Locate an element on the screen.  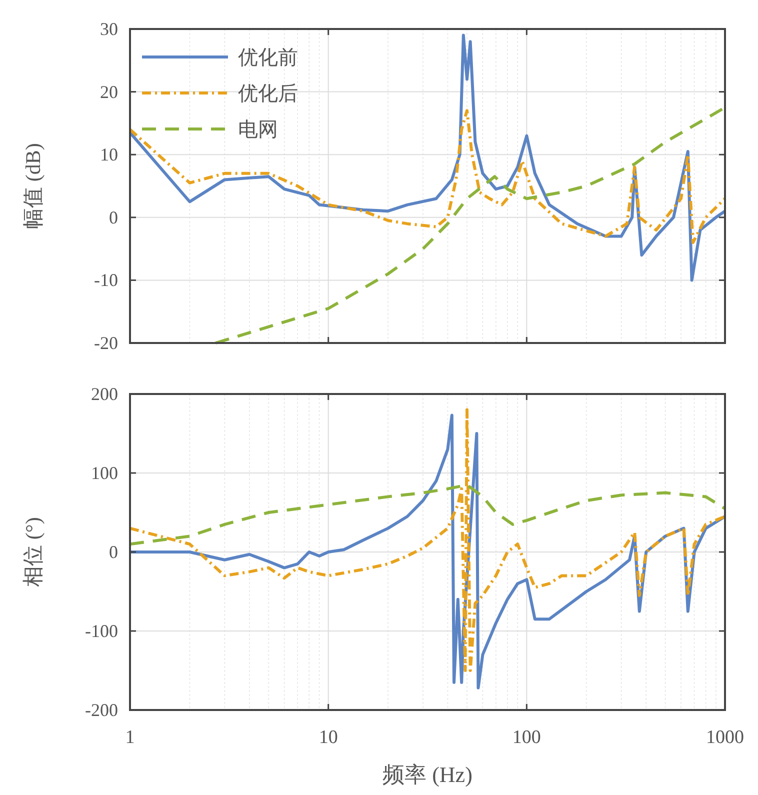
y-tick-label: 20 is located at coordinates (109, 92).